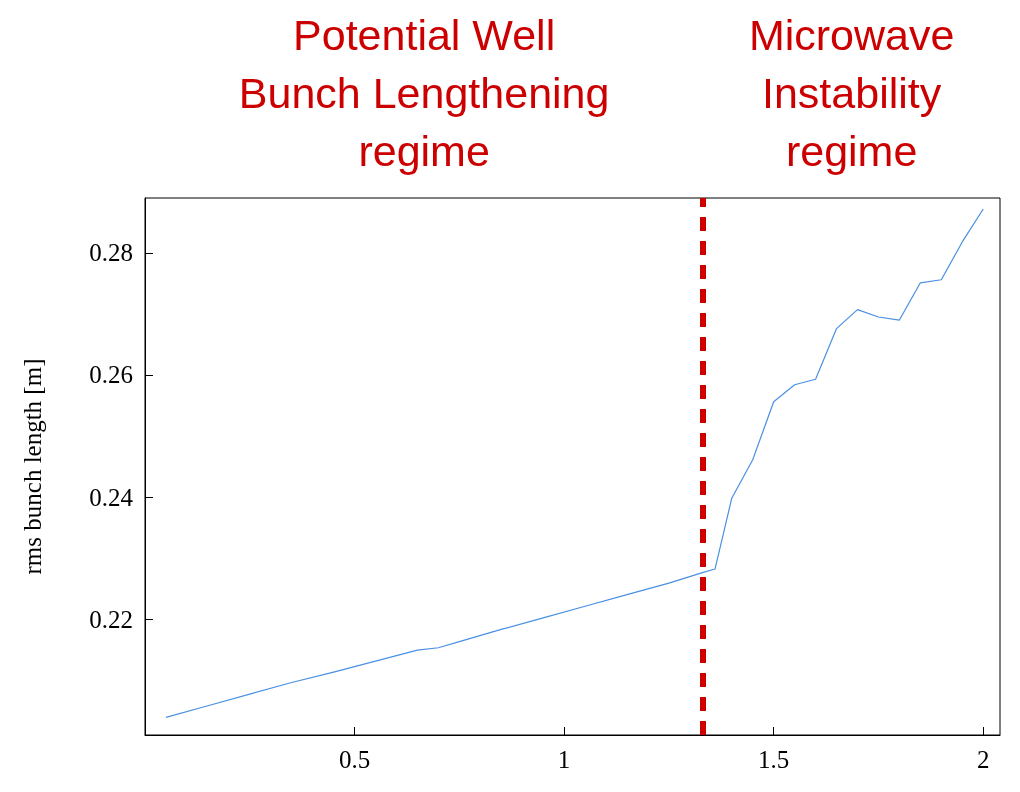 Image resolution: width=1020 pixels, height=792 pixels. Describe the element at coordinates (32, 466) in the screenshot. I see `y-axis-title: rms bunch length [m]` at that location.